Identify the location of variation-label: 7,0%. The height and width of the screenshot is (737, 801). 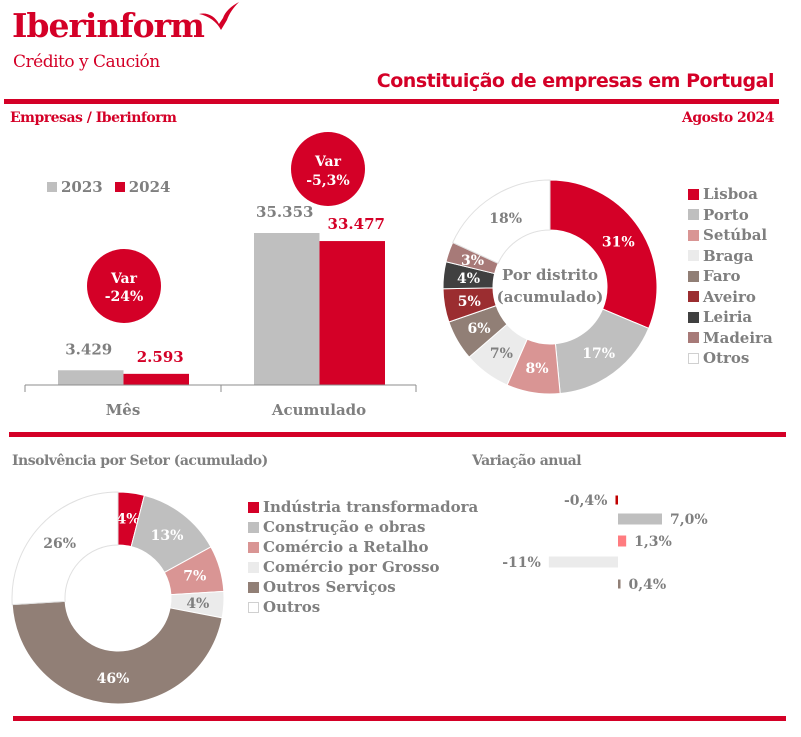
(689, 520).